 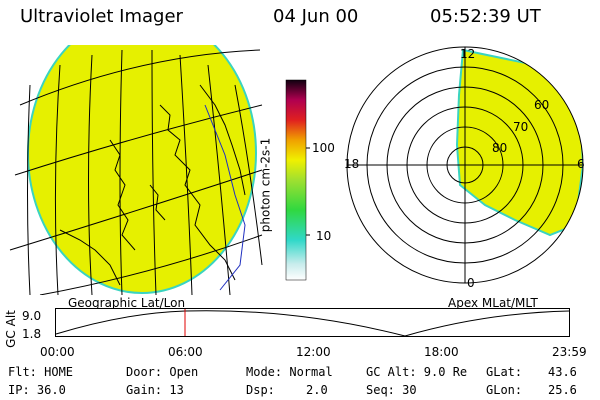 What do you see at coordinates (162, 372) in the screenshot?
I see `door-info: Door: Open` at bounding box center [162, 372].